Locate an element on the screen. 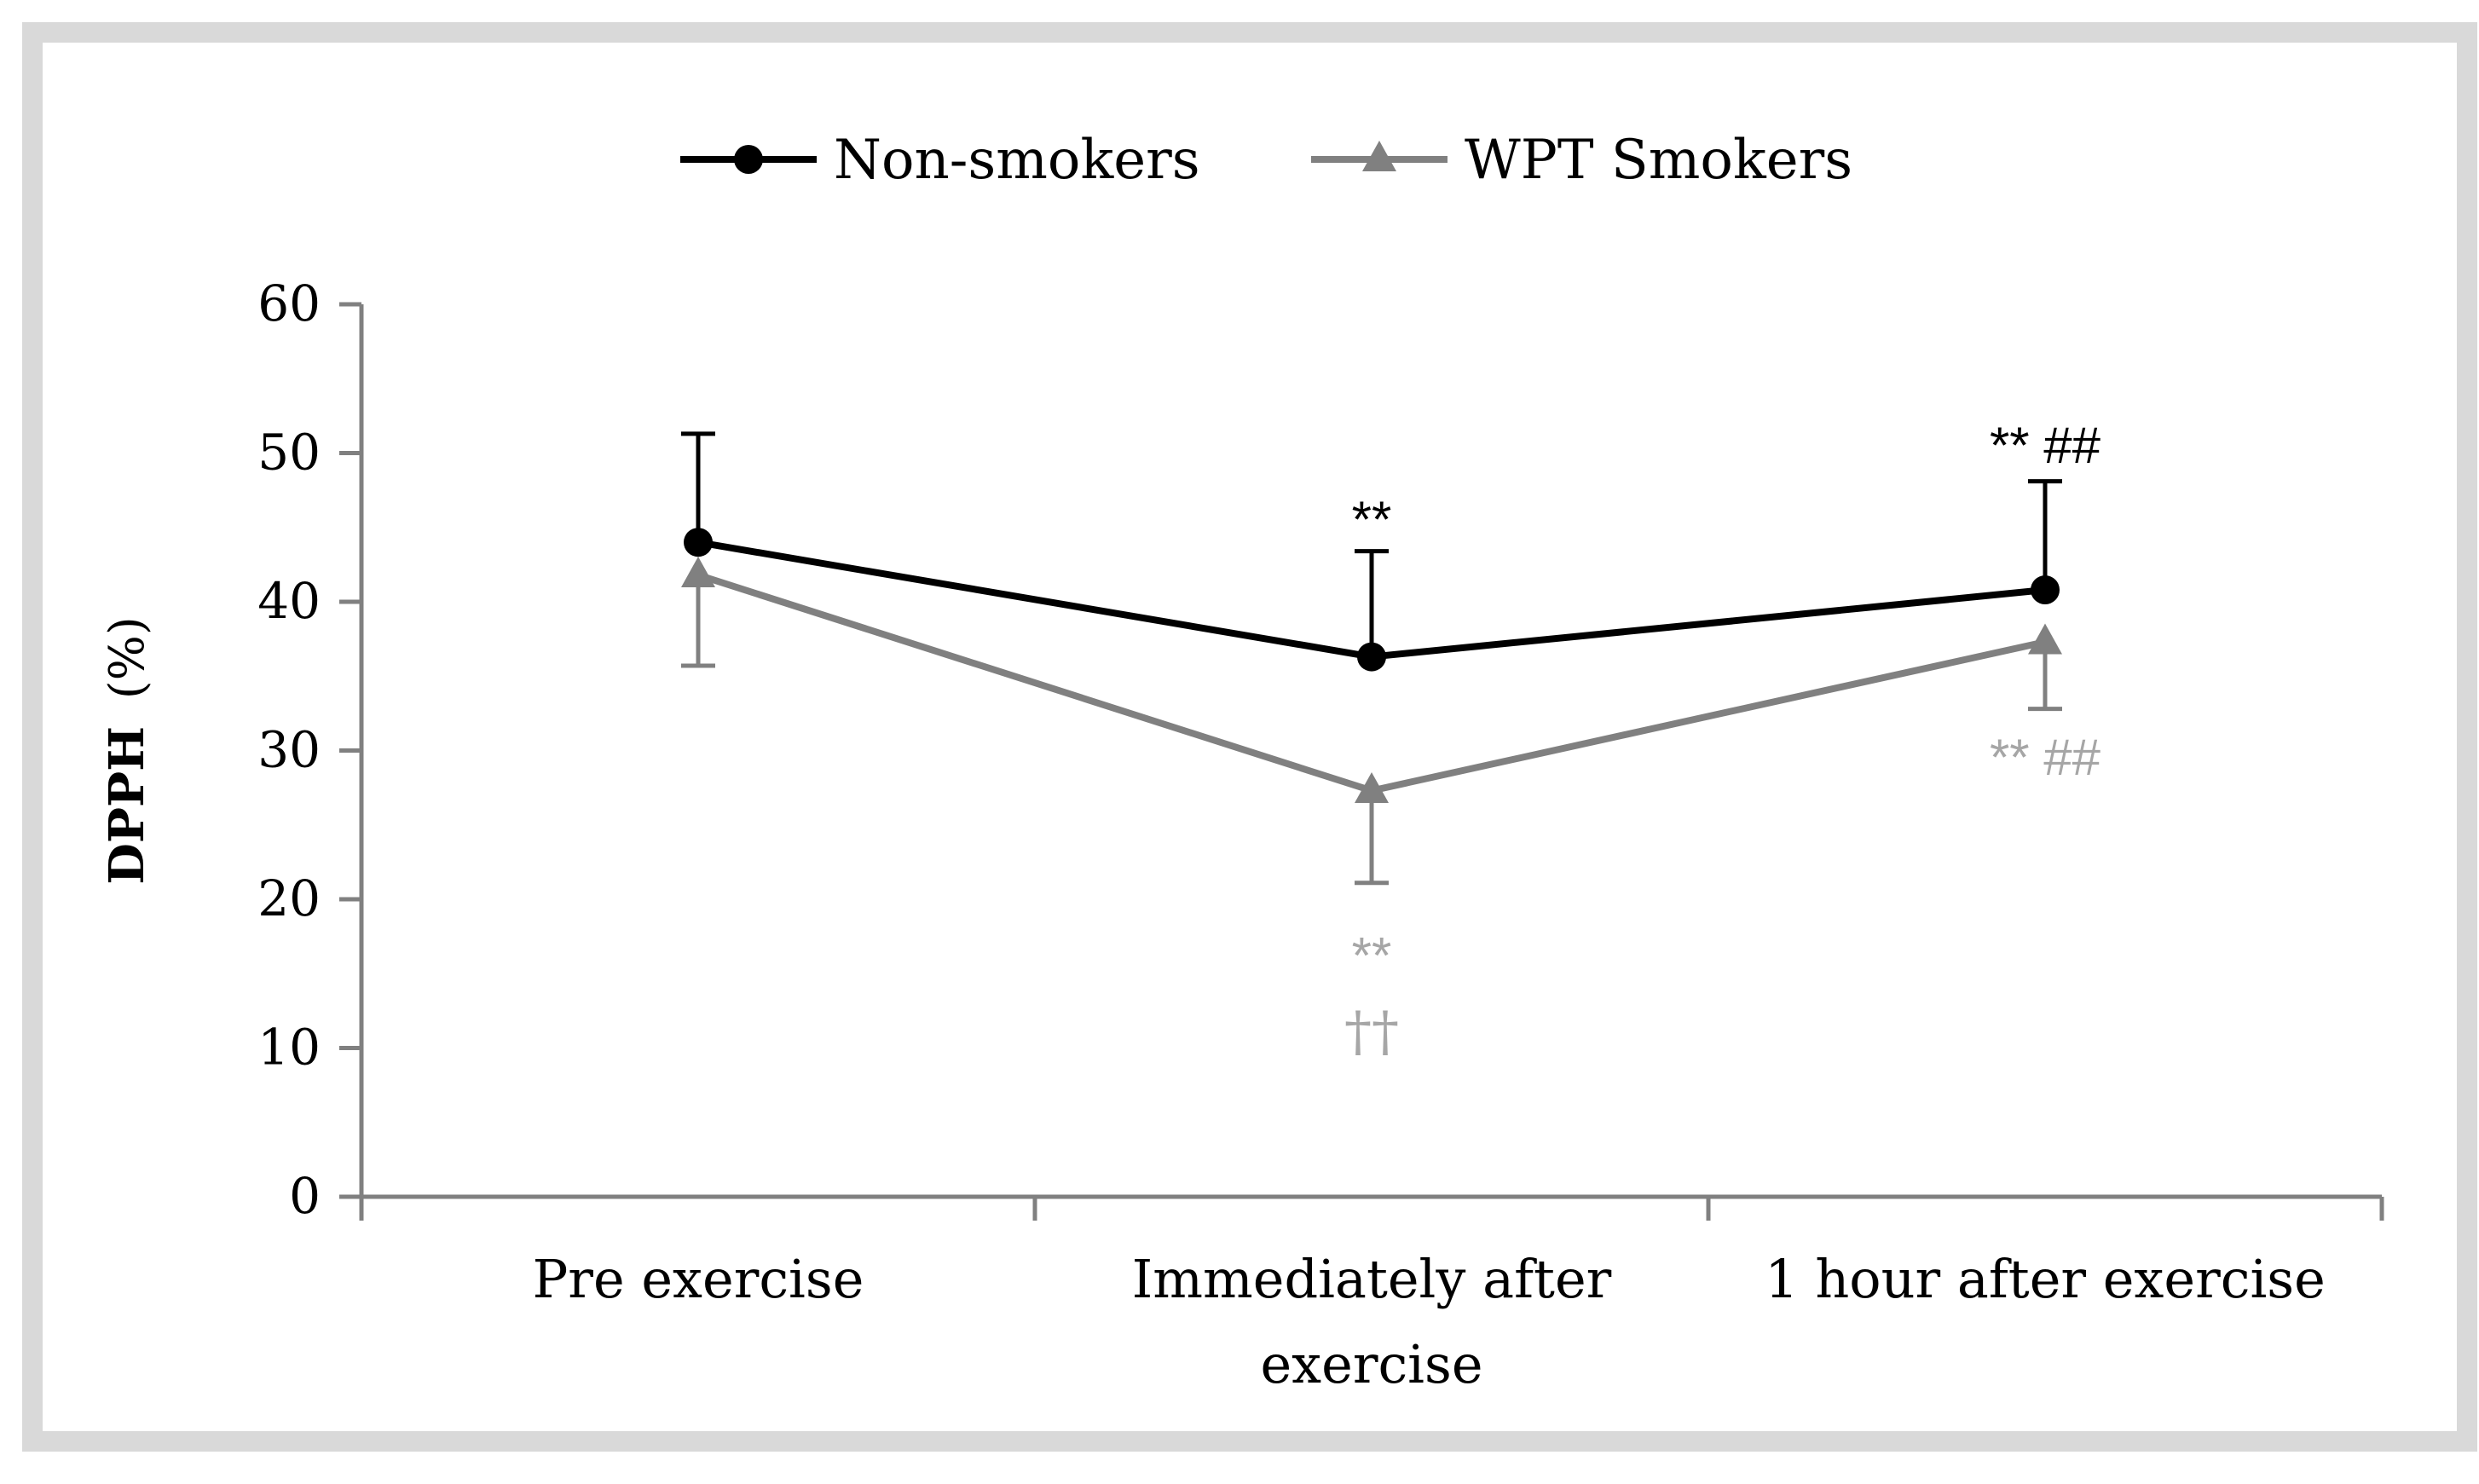  legend-item-non-smokers: Non-smokers is located at coordinates (940, 160).